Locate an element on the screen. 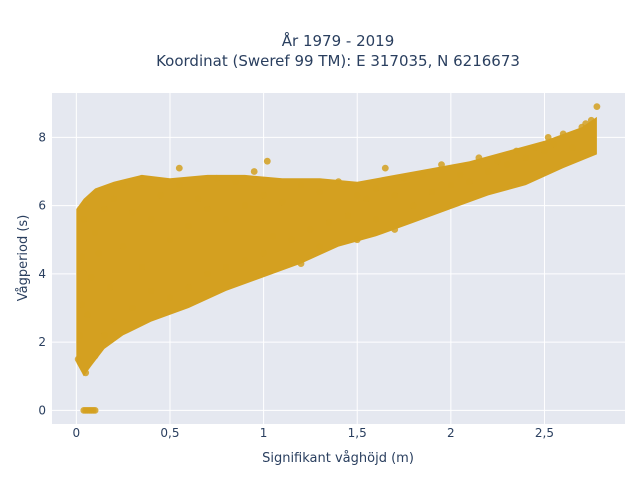  x-axis-ticks: 0 0,5 1 1,5 2 2,5 is located at coordinates (314, 433).